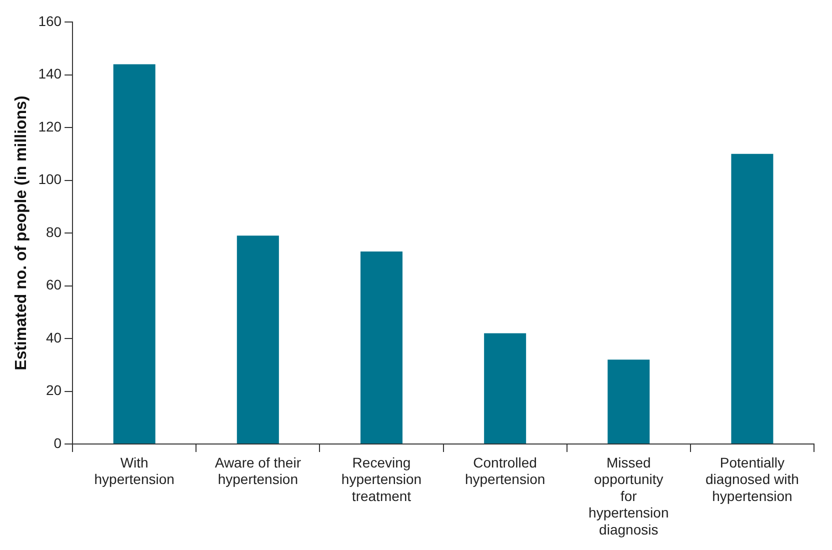 Image resolution: width=832 pixels, height=550 pixels. Describe the element at coordinates (21, 233) in the screenshot. I see `y-axis-title: Estimated no. of people (in millions)` at that location.